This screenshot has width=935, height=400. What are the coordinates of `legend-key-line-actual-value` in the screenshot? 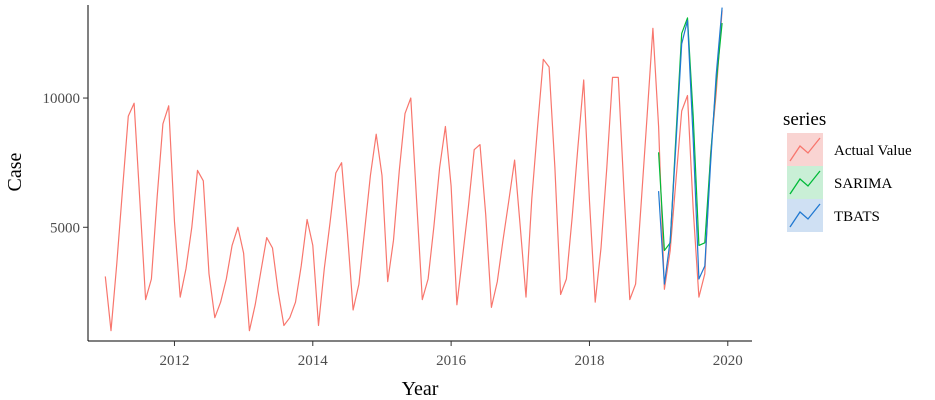 It's located at (805, 149).